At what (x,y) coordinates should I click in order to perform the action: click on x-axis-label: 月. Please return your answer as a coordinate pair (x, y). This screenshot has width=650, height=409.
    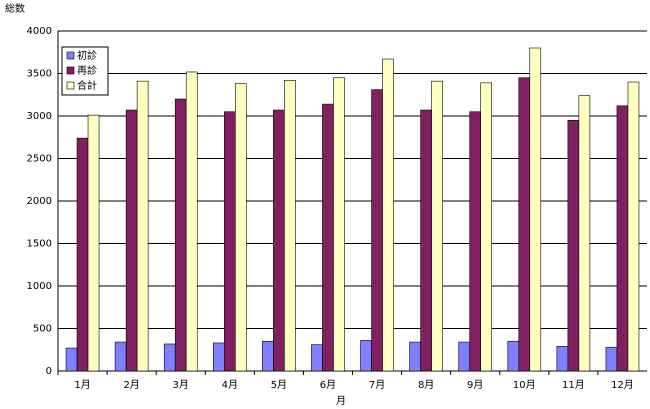
    Looking at the image, I should click on (341, 401).